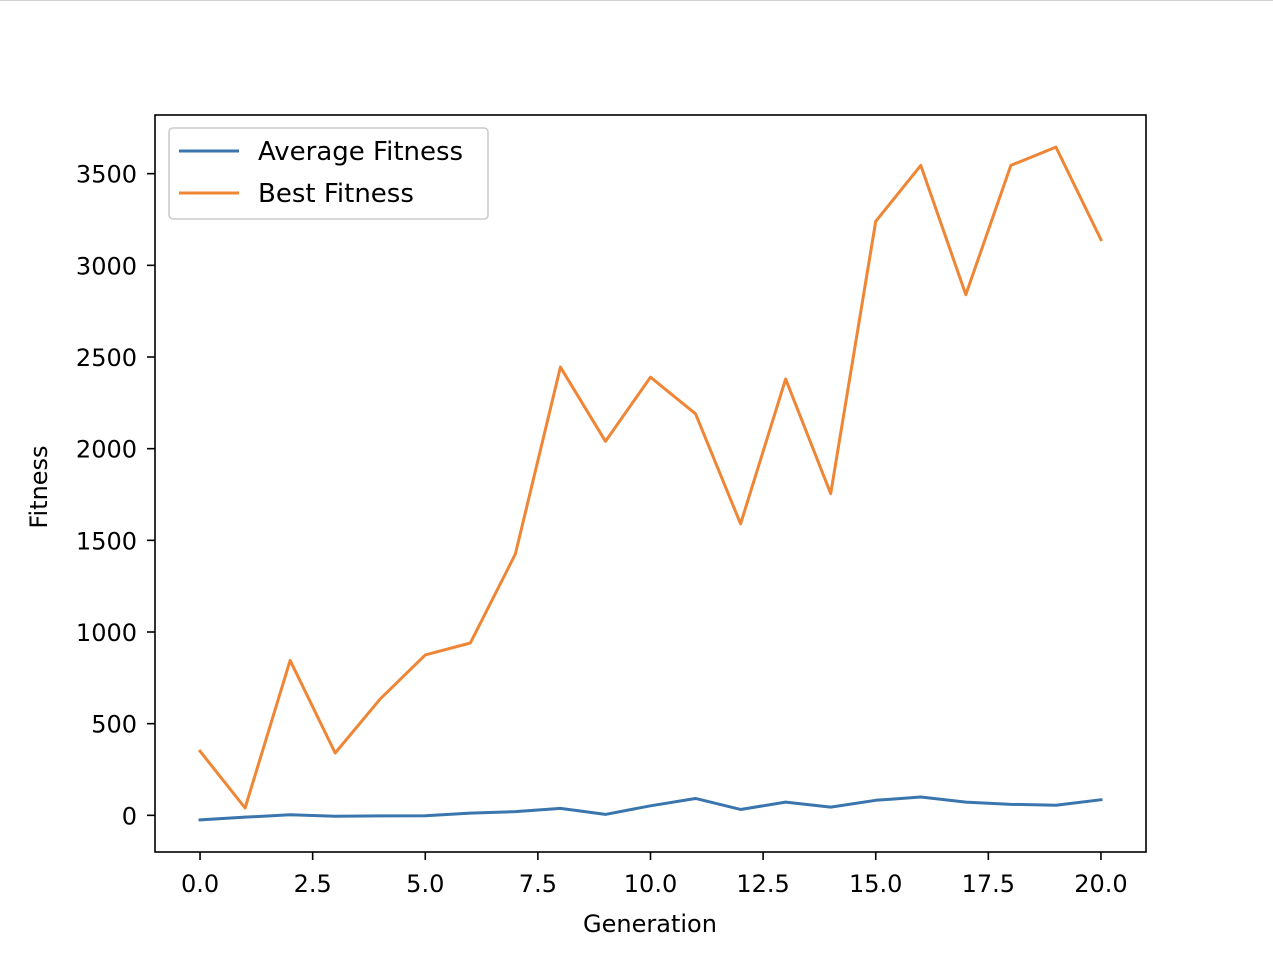 Image resolution: width=1273 pixels, height=957 pixels. Describe the element at coordinates (875, 884) in the screenshot. I see `x-tick-label: 15.0` at that location.